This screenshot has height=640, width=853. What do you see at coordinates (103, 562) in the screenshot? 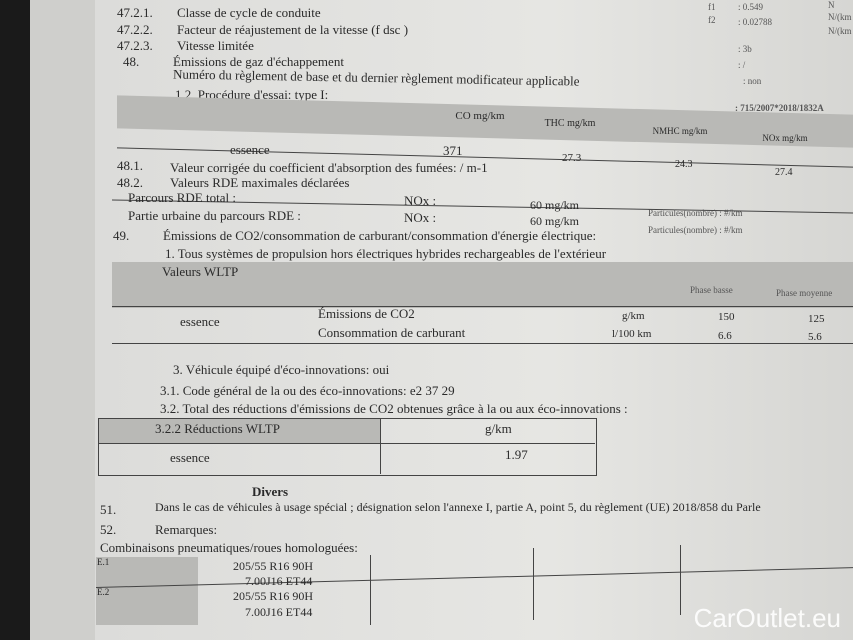
I see `tyre-id: E.1` at bounding box center [103, 562].